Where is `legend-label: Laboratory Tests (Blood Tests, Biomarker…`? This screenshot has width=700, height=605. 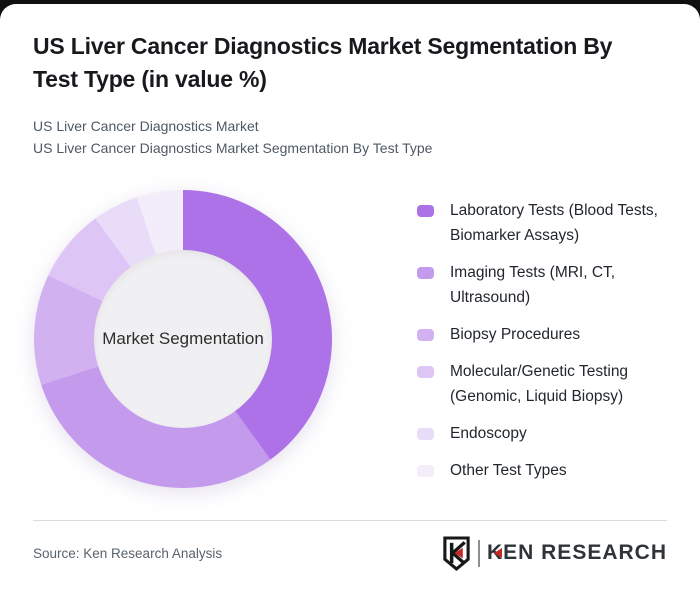
legend-label: Laboratory Tests (Blood Tests, Biomarker… is located at coordinates (554, 223).